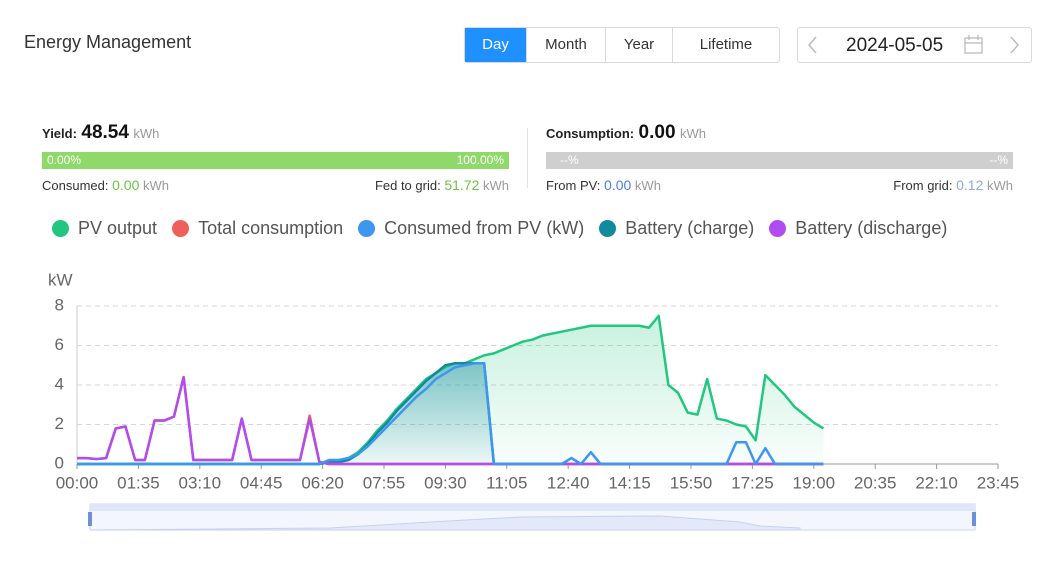  Describe the element at coordinates (484, 228) in the screenshot. I see `legend-label: Consumed from PV (kW)` at that location.